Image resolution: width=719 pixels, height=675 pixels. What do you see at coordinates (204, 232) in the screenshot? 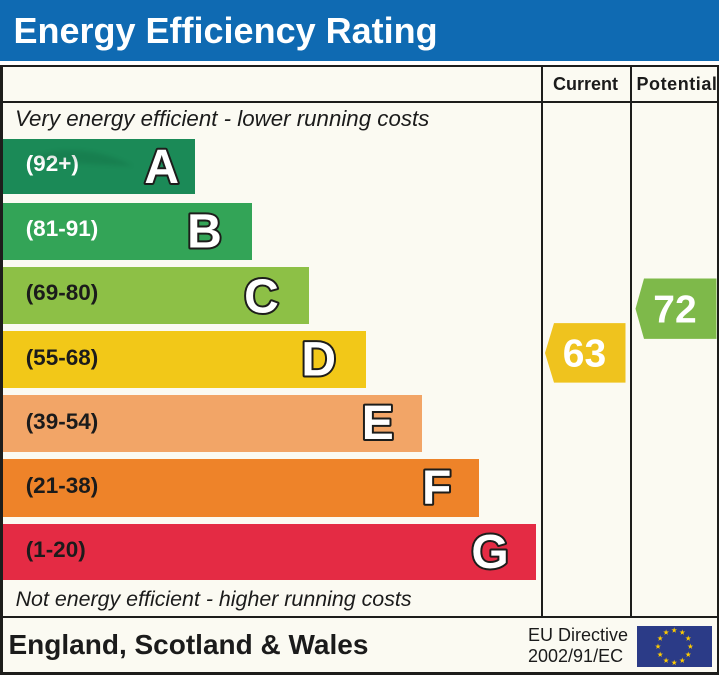
I see `svg-text: B` at bounding box center [204, 232].